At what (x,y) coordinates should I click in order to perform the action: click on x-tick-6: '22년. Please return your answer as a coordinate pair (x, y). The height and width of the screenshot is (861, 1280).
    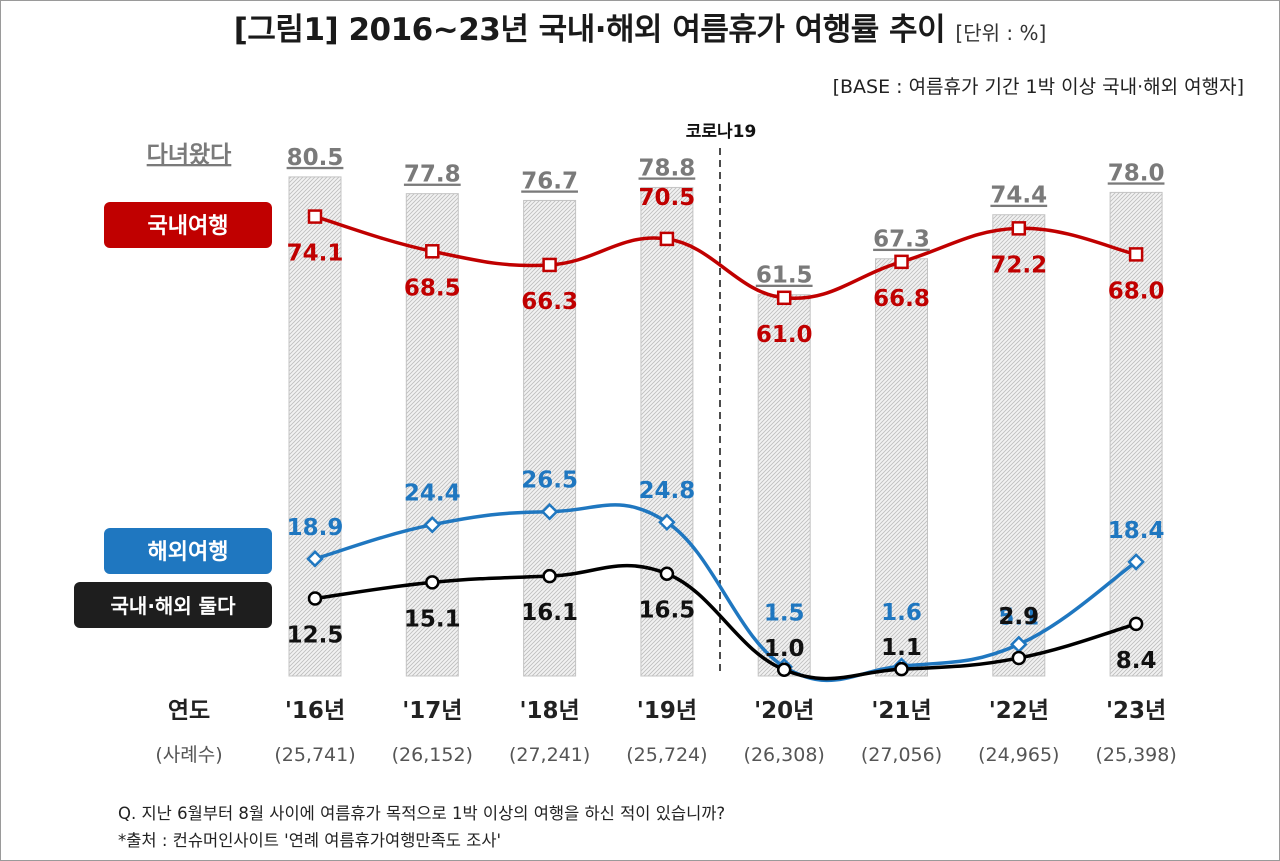
    Looking at the image, I should click on (1019, 711).